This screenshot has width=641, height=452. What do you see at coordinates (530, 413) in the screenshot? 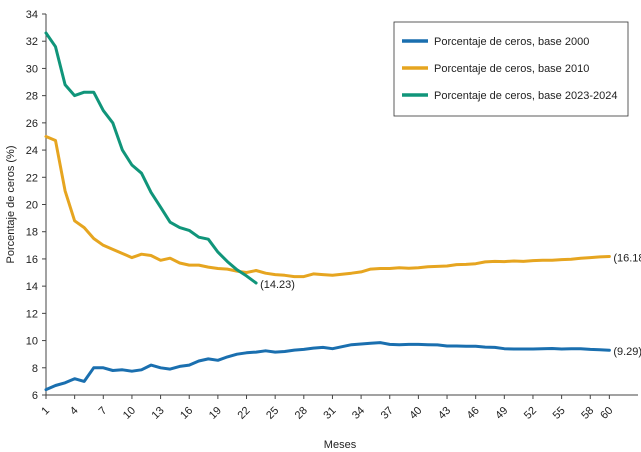
I see `x-tick-label: 52` at bounding box center [530, 413].